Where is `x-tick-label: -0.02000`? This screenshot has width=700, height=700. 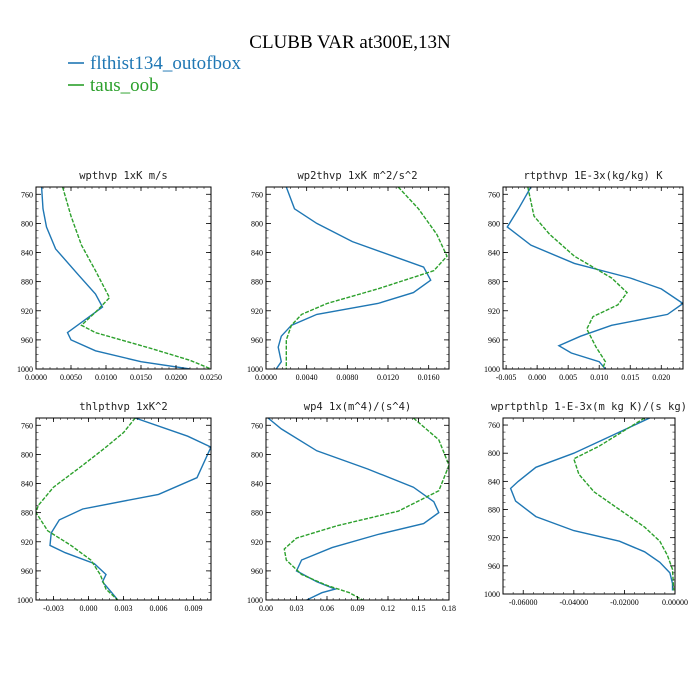 x-tick-label: -0.02000 is located at coordinates (624, 602).